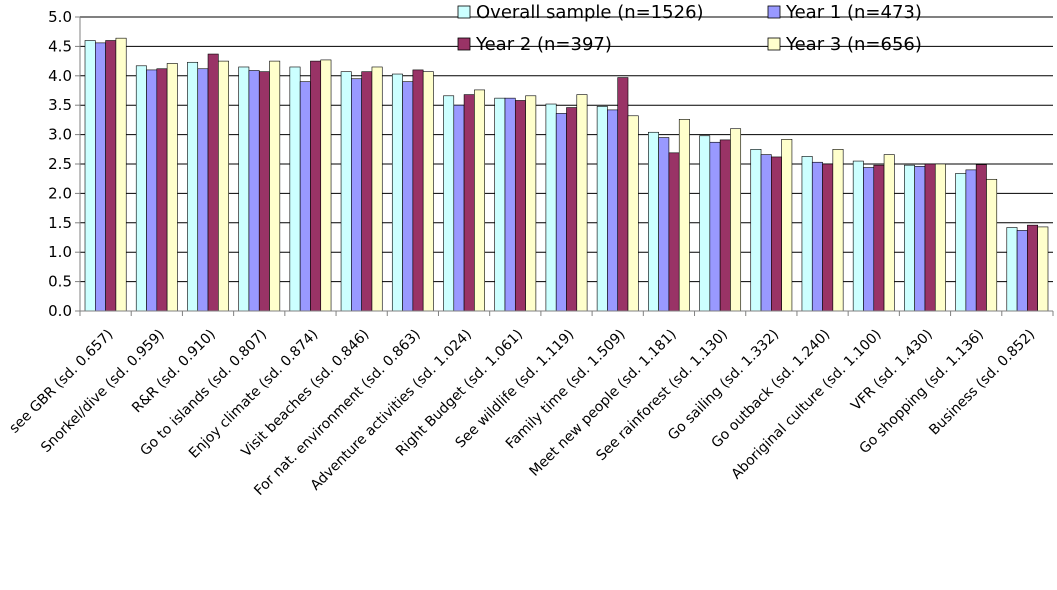 This screenshot has width=1057, height=590. What do you see at coordinates (590, 12) in the screenshot?
I see `legend-label: Overall sample (n=1526)` at bounding box center [590, 12].